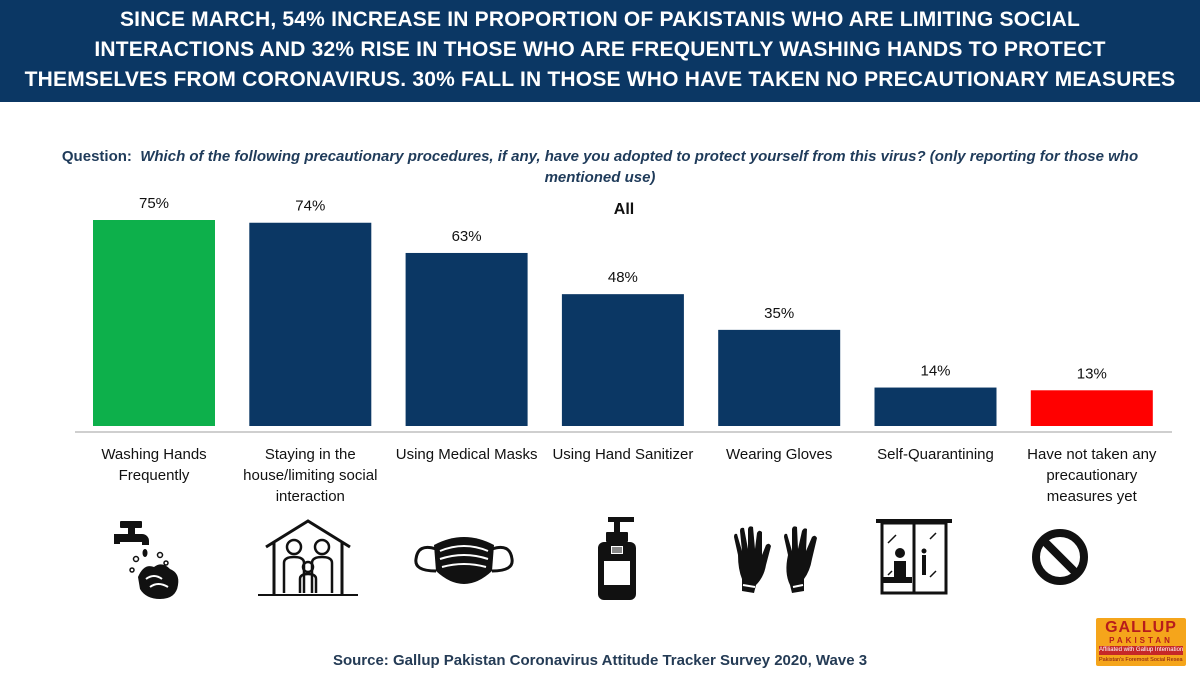  Describe the element at coordinates (623, 454) in the screenshot. I see `category-label-4: Using Hand Sanitizer` at that location.